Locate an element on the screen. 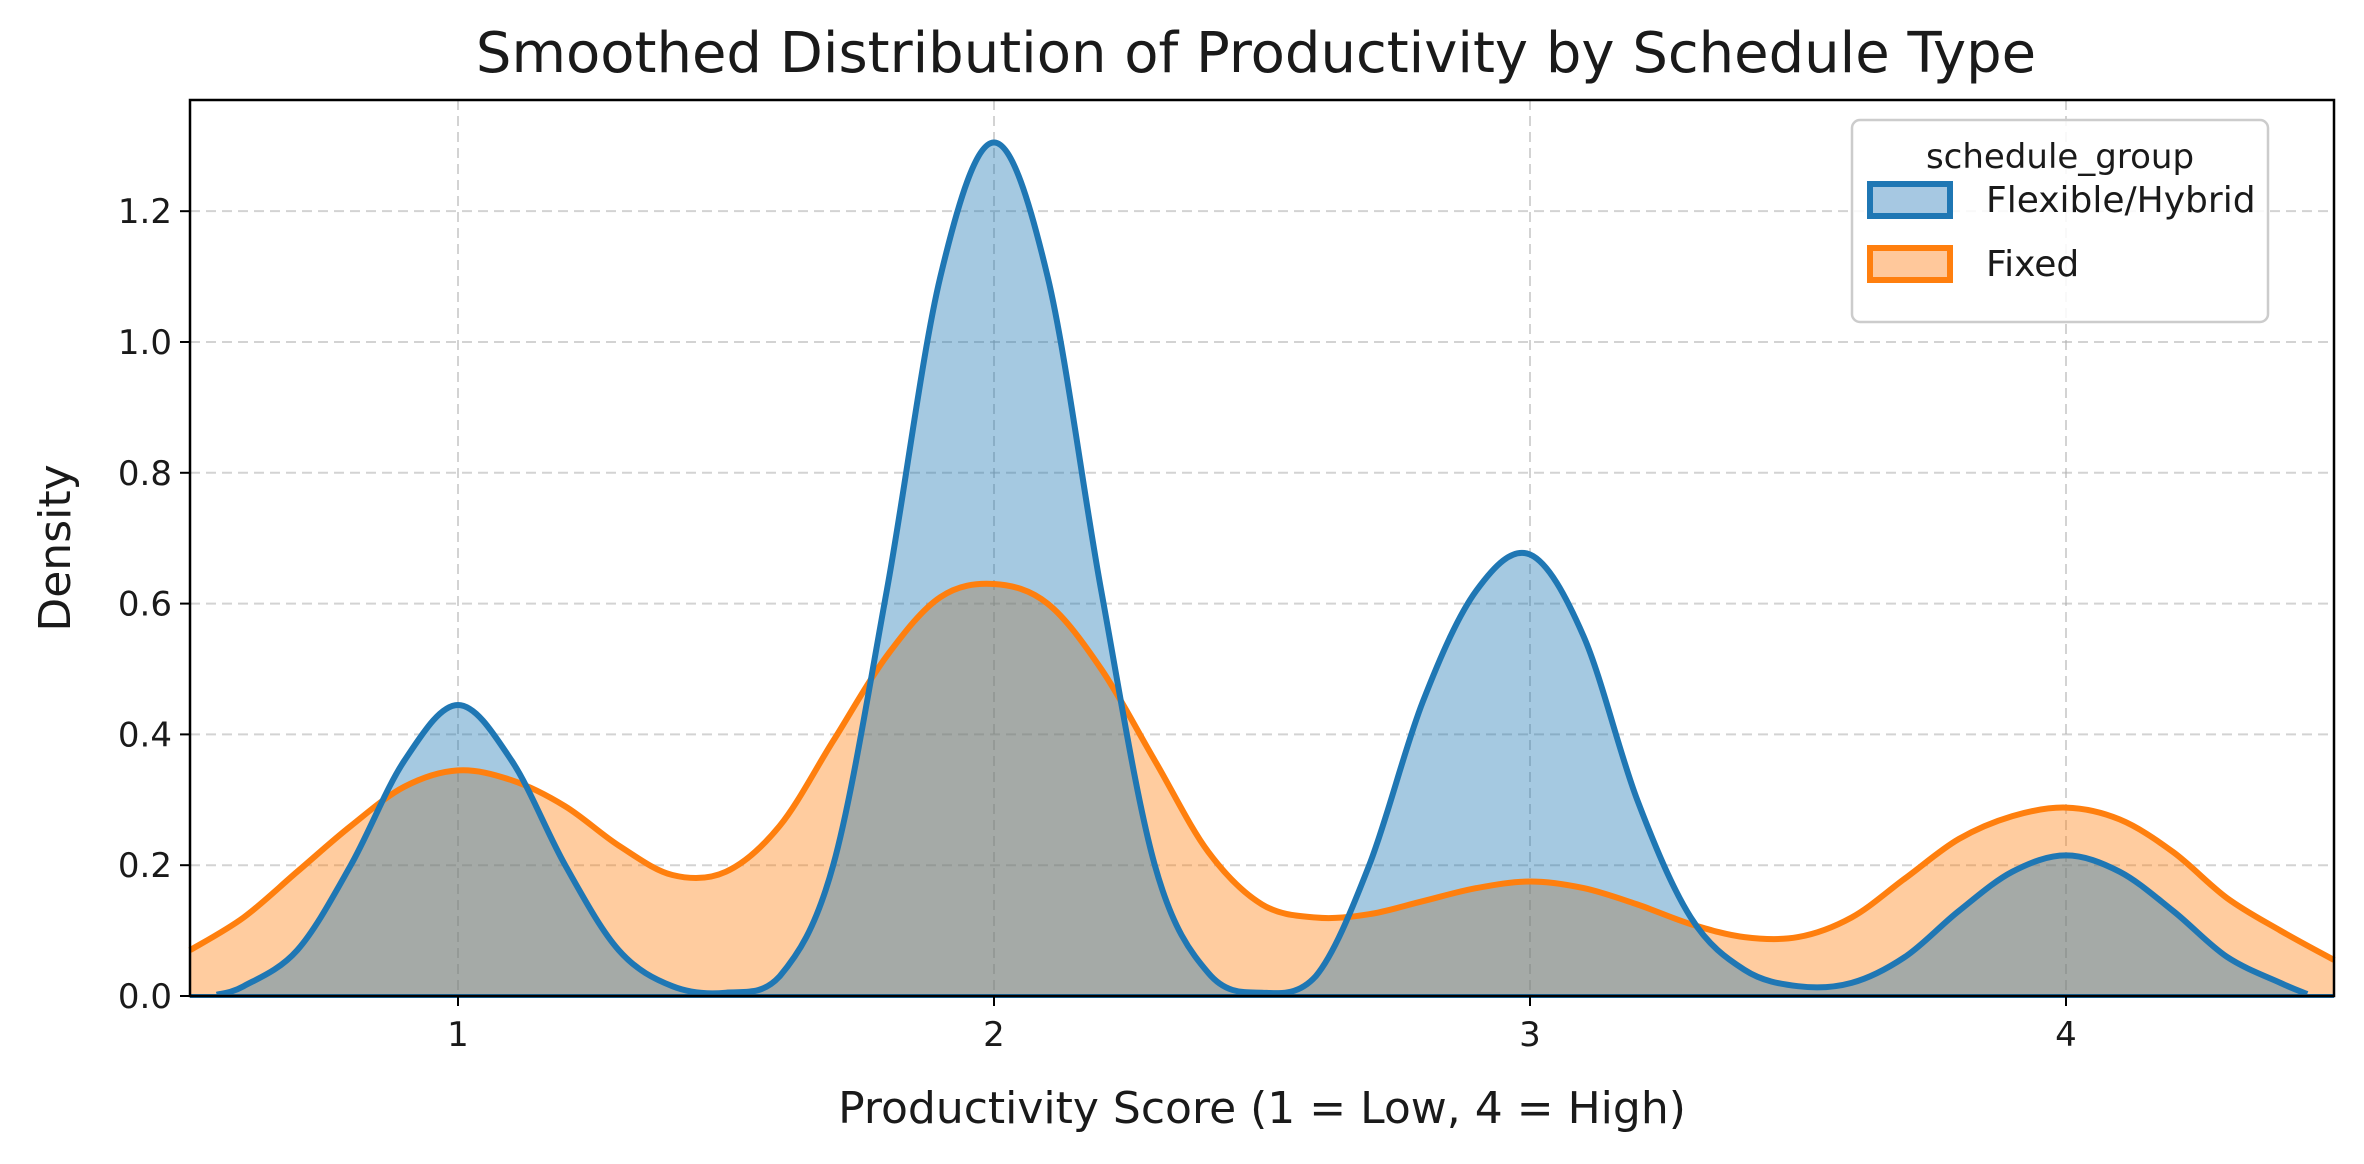 This screenshot has width=2364, height=1164. legend-swatch-fixed is located at coordinates (1910, 264).